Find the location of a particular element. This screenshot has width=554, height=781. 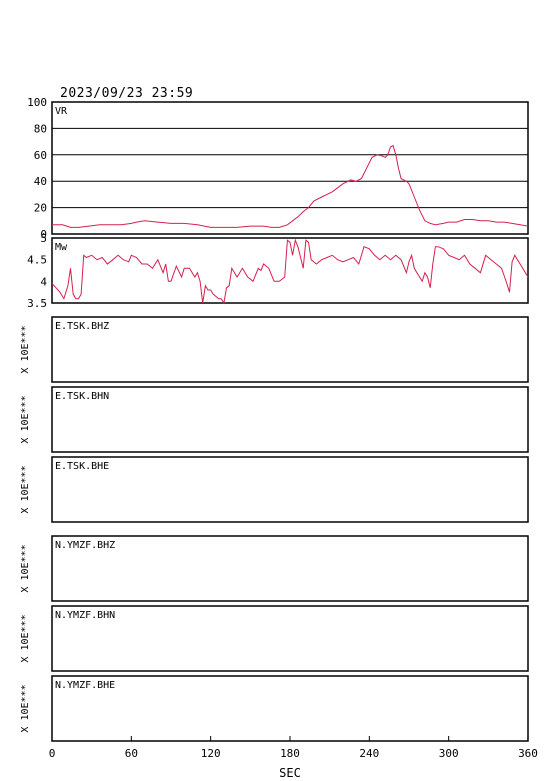

vr-y-tick-labels: 0 20 40 60 80 100 is located at coordinates (37, 168).